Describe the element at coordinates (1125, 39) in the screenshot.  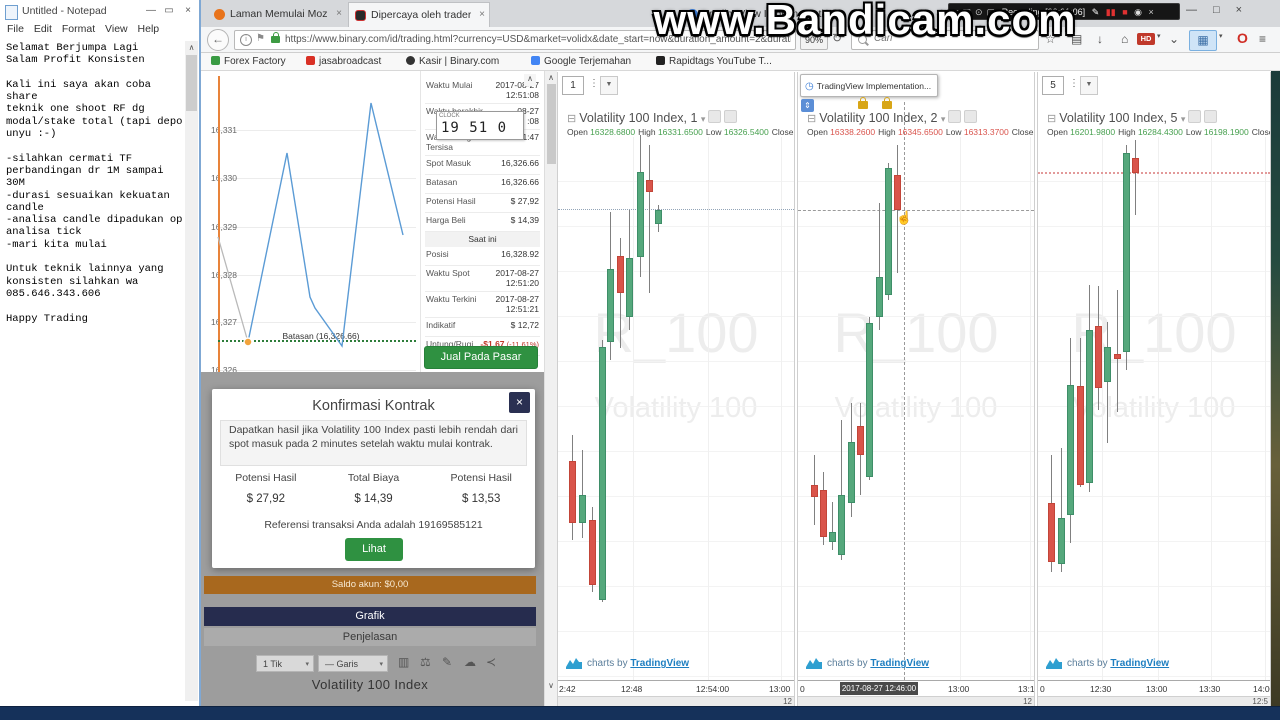
I see `home-icon: ⌂` at that location.